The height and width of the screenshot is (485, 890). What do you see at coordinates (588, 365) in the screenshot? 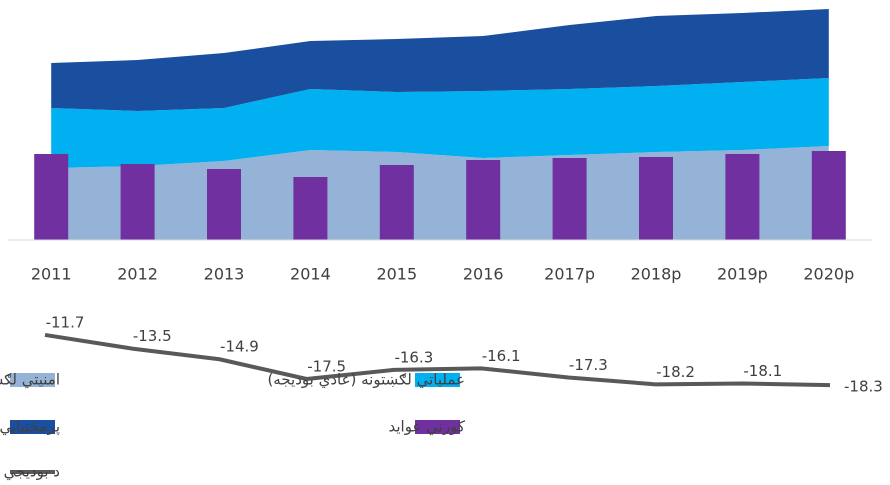
I see `data-label: -17.3` at bounding box center [588, 365].